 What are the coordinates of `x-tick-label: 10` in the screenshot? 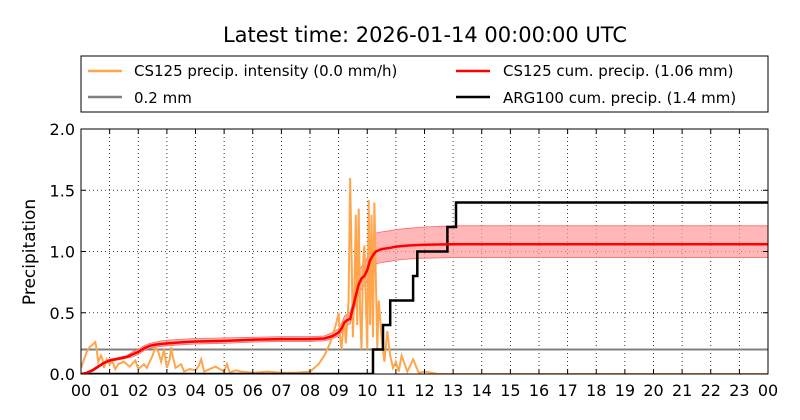 It's located at (367, 390).